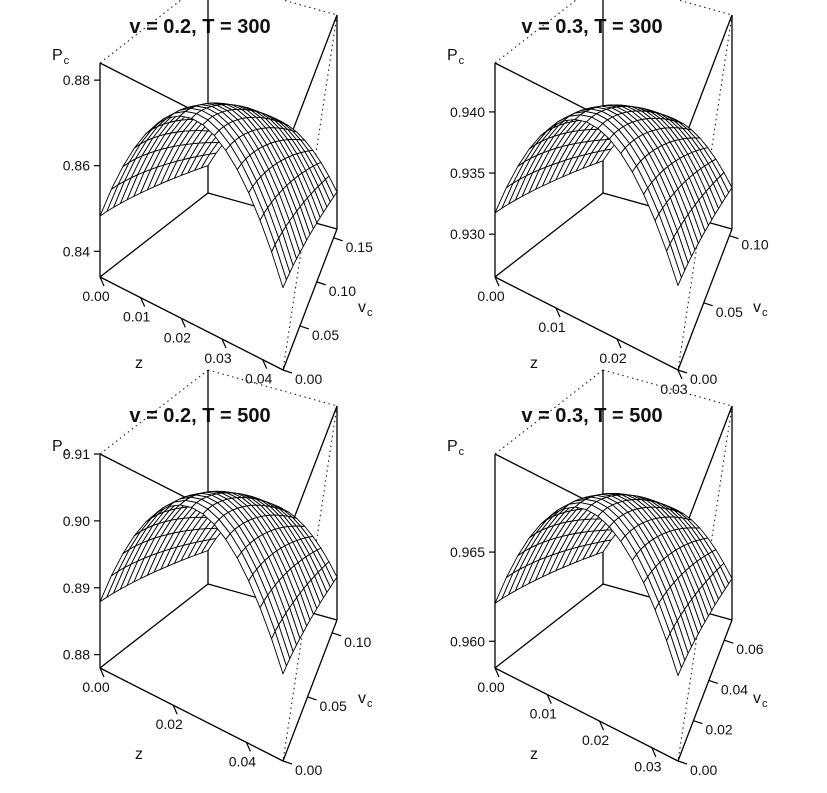 This screenshot has height=793, width=827. I want to click on y-axis: 0.00 0.05 0.10 0.15 vc, so click(327, 312).